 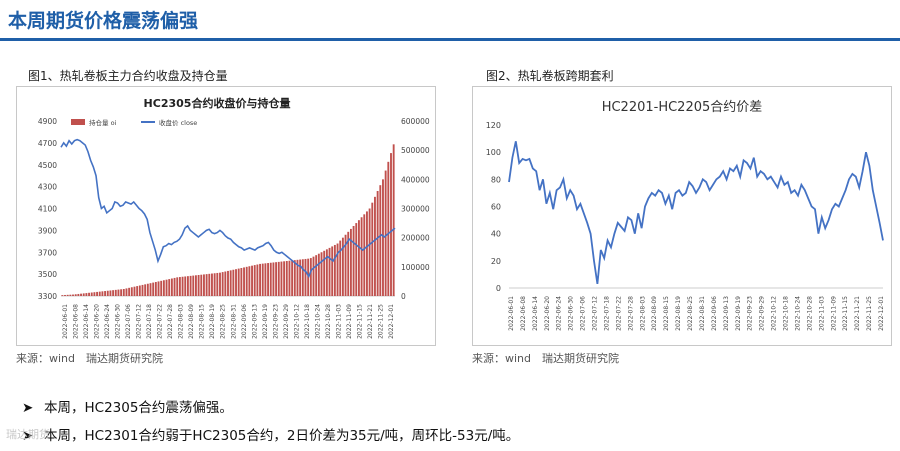 I want to click on x-tick-label: 2022-10-18, so click(x=307, y=321).